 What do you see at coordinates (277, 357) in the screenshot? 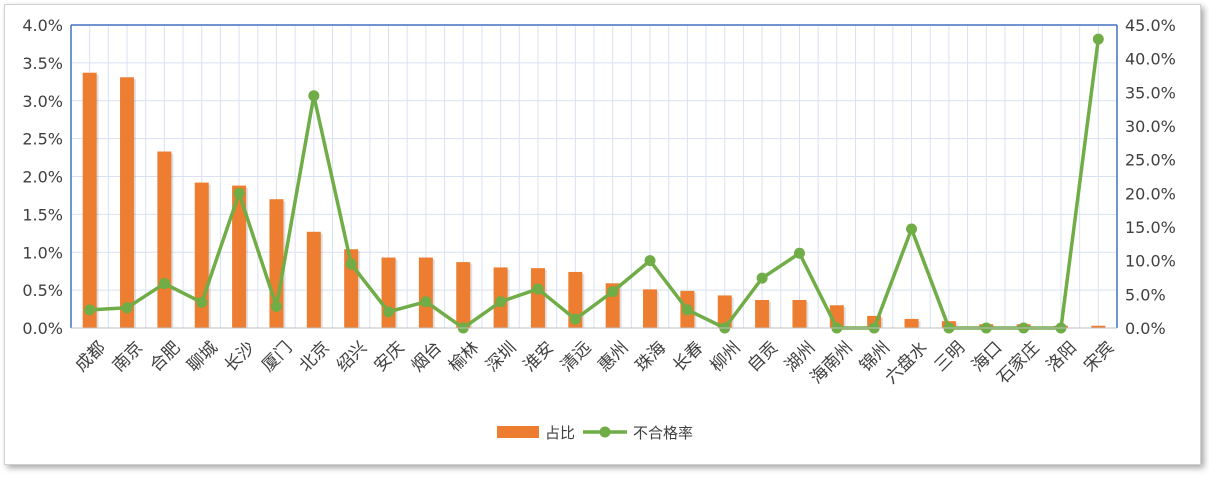
I see `category-label: 厦门` at bounding box center [277, 357].